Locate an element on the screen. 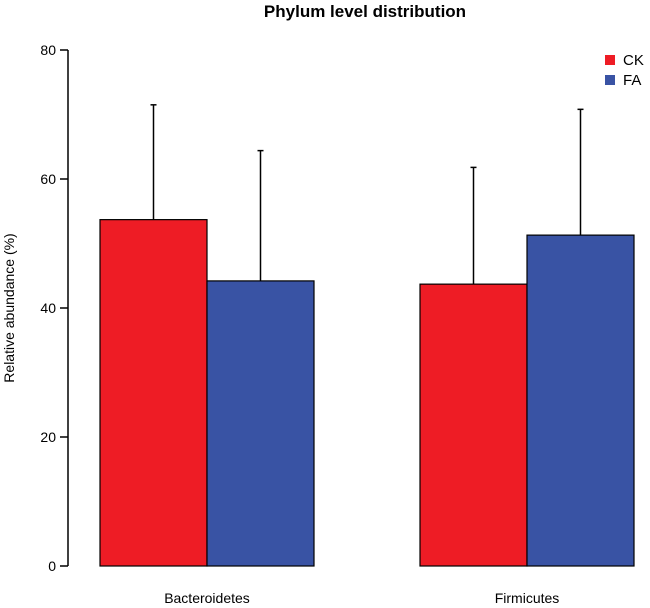  legend: CK FA is located at coordinates (624, 70).